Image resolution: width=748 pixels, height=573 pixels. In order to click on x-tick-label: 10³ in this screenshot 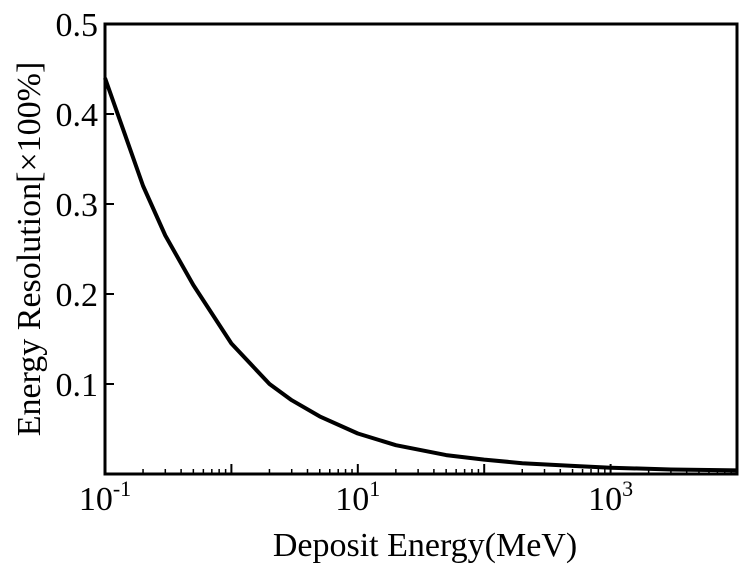, I will do `click(610, 497)`.